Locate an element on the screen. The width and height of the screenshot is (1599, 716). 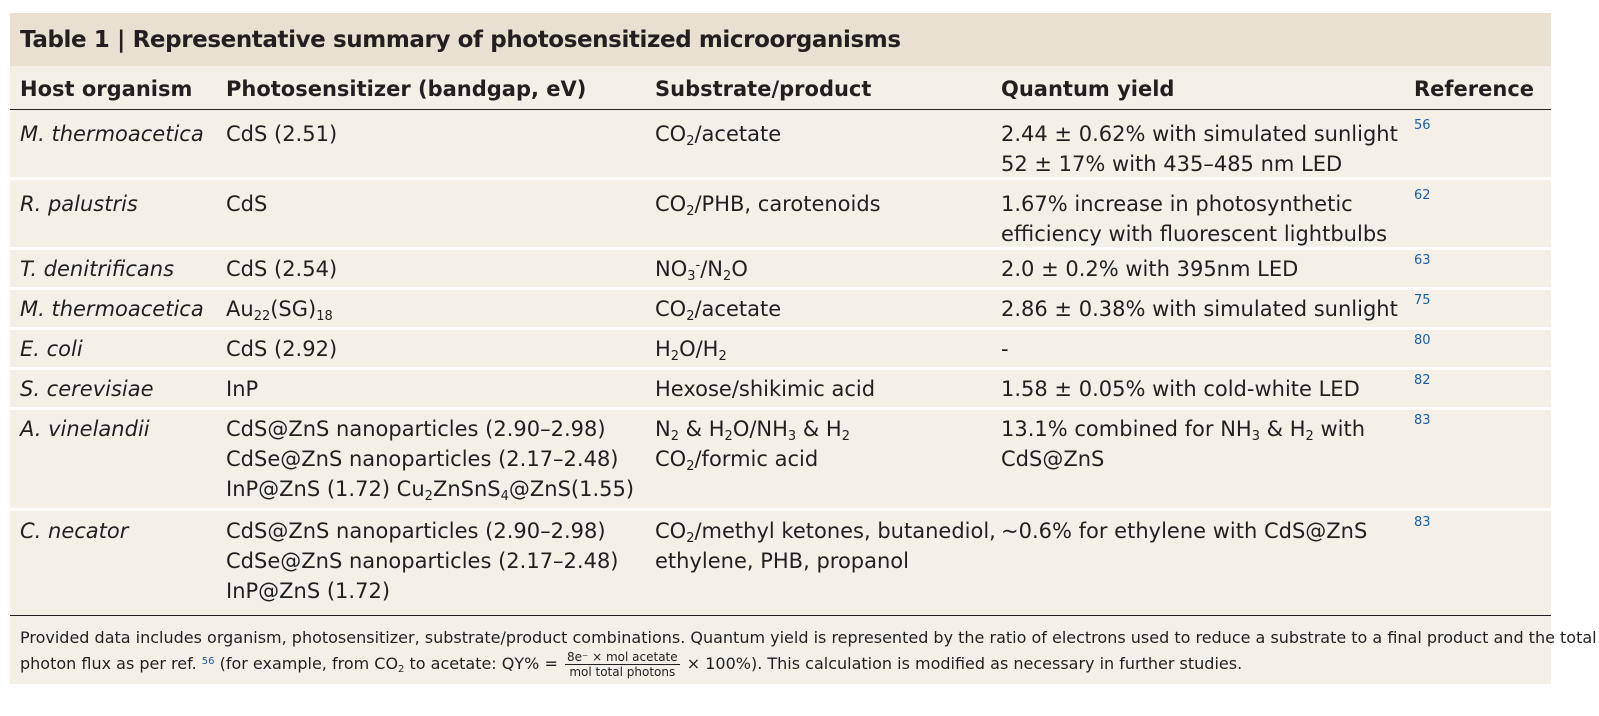
cell-photosensitizer: CdS (2.51) is located at coordinates (282, 134).